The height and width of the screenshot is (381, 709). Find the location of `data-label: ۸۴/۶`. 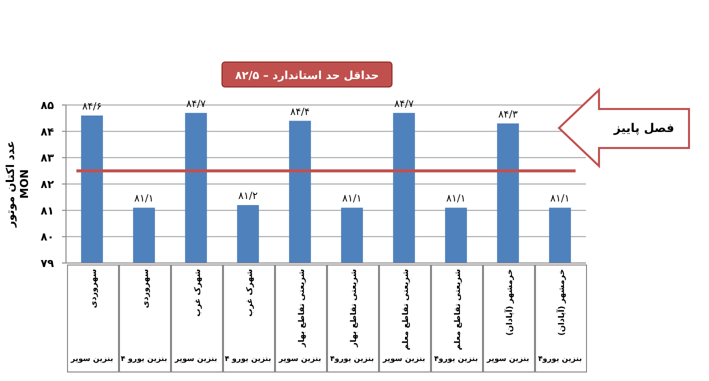

data-label: ۸۴/۶ is located at coordinates (92, 107).